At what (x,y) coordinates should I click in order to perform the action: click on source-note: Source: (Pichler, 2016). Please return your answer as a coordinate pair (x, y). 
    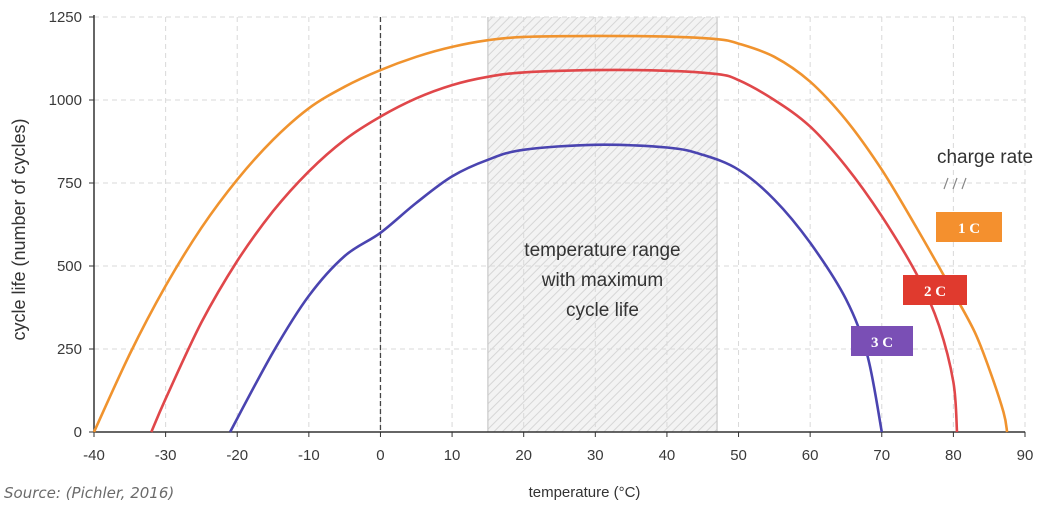
    Looking at the image, I should click on (89, 493).